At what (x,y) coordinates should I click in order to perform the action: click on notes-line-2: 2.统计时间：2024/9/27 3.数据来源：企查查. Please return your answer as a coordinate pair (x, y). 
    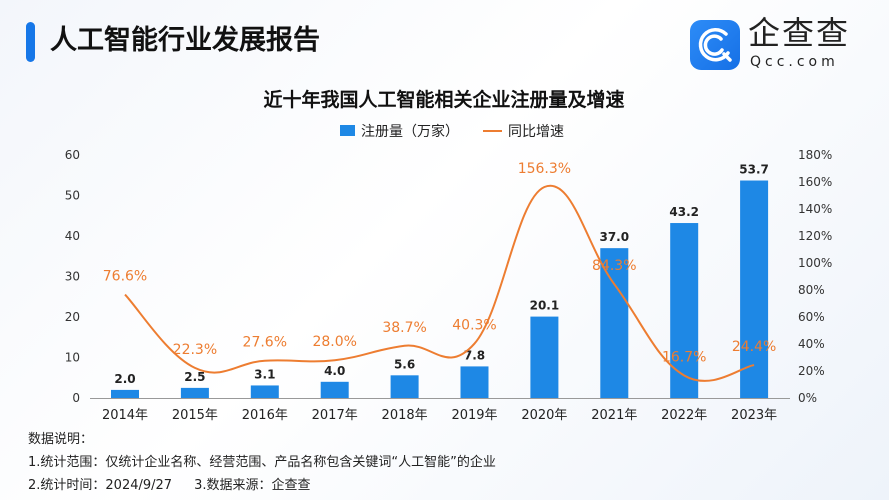
    Looking at the image, I should click on (262, 485).